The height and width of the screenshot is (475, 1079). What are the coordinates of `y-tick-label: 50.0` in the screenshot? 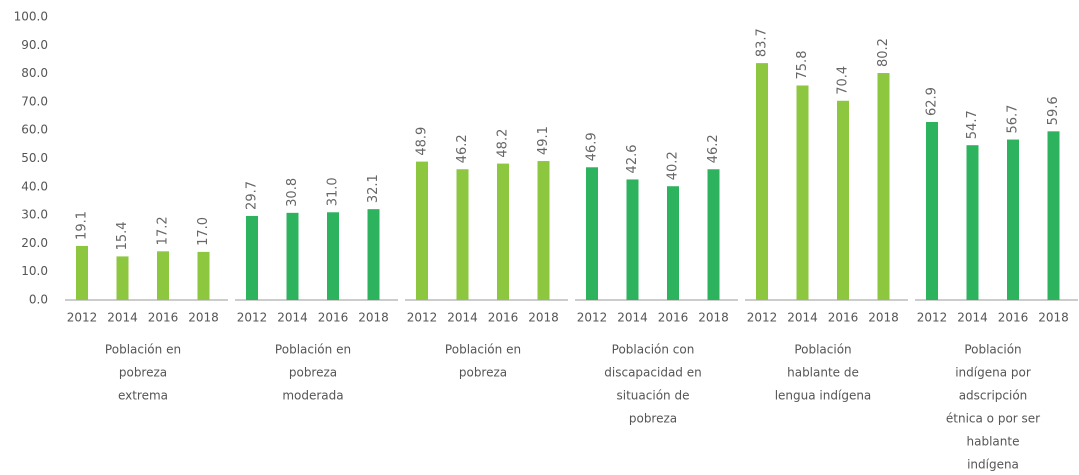 It's located at (34, 158).